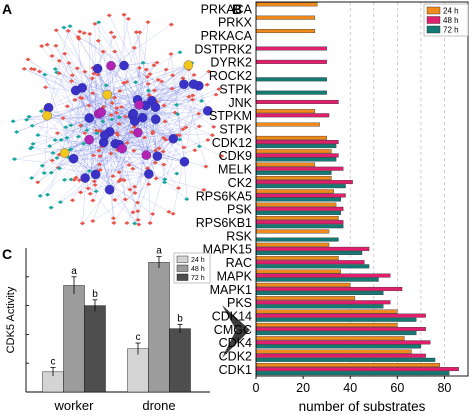 This screenshot has height=415, width=474. Describe the element at coordinates (451, 20) in the screenshot. I see `legend-label: 48 h` at that location.